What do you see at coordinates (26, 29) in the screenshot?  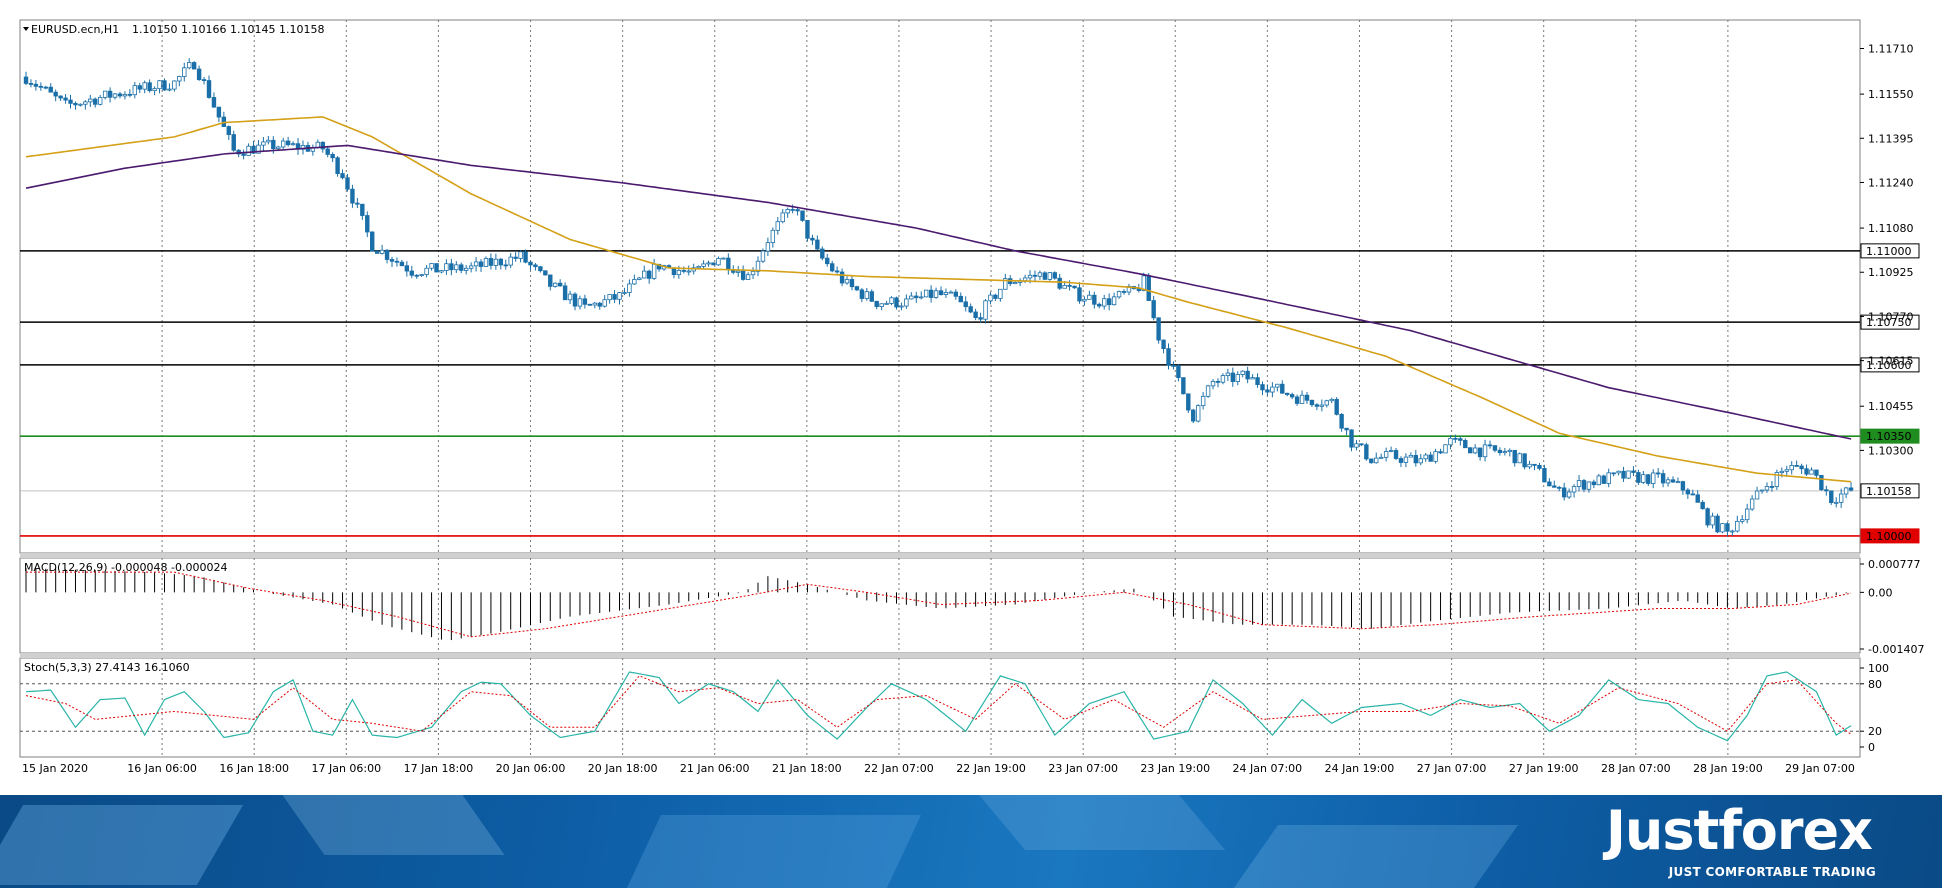 I see `symbol-dropdown-icon` at bounding box center [26, 29].